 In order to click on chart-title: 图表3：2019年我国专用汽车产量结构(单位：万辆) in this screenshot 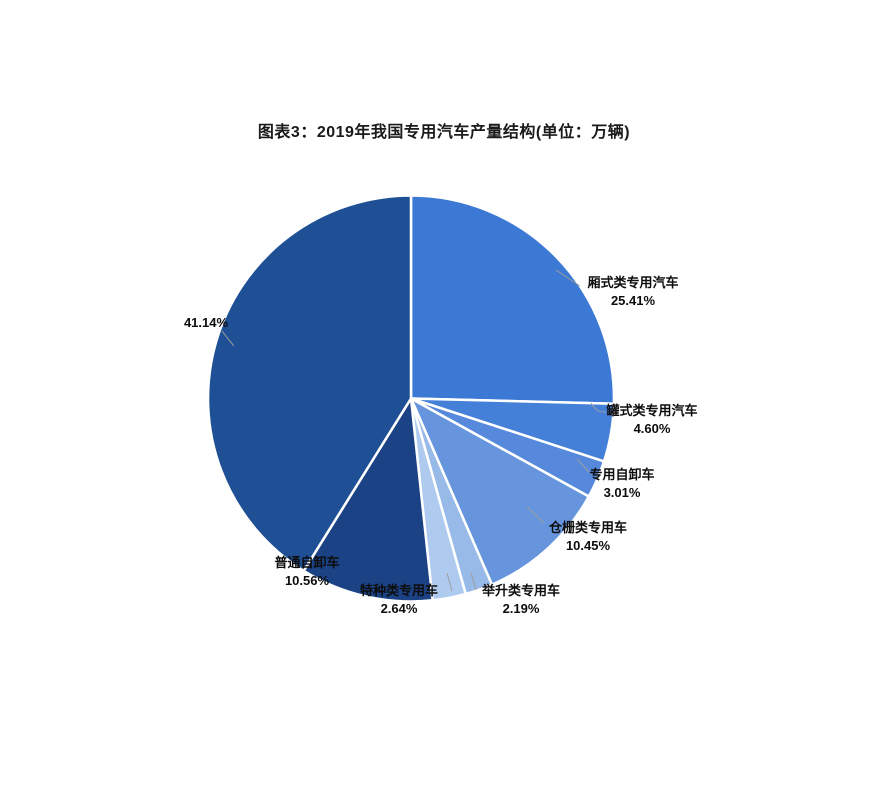, I will do `click(444, 132)`.